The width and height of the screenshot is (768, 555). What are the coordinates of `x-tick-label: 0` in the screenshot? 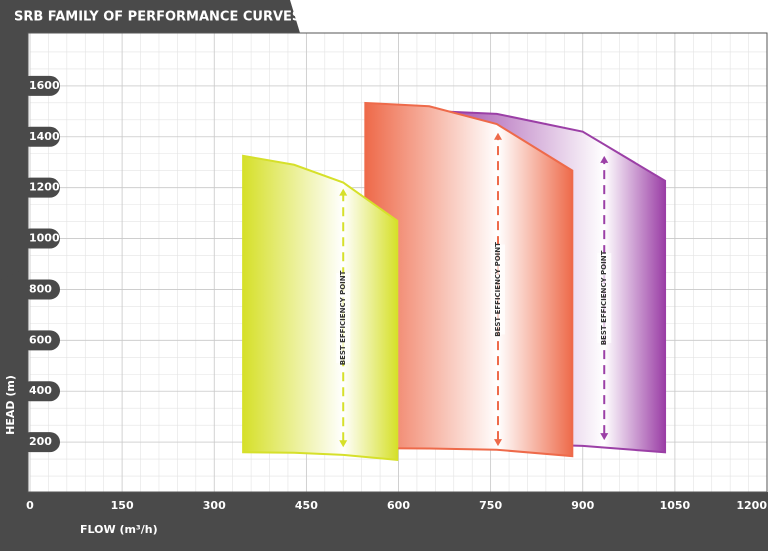 It's located at (30, 505).